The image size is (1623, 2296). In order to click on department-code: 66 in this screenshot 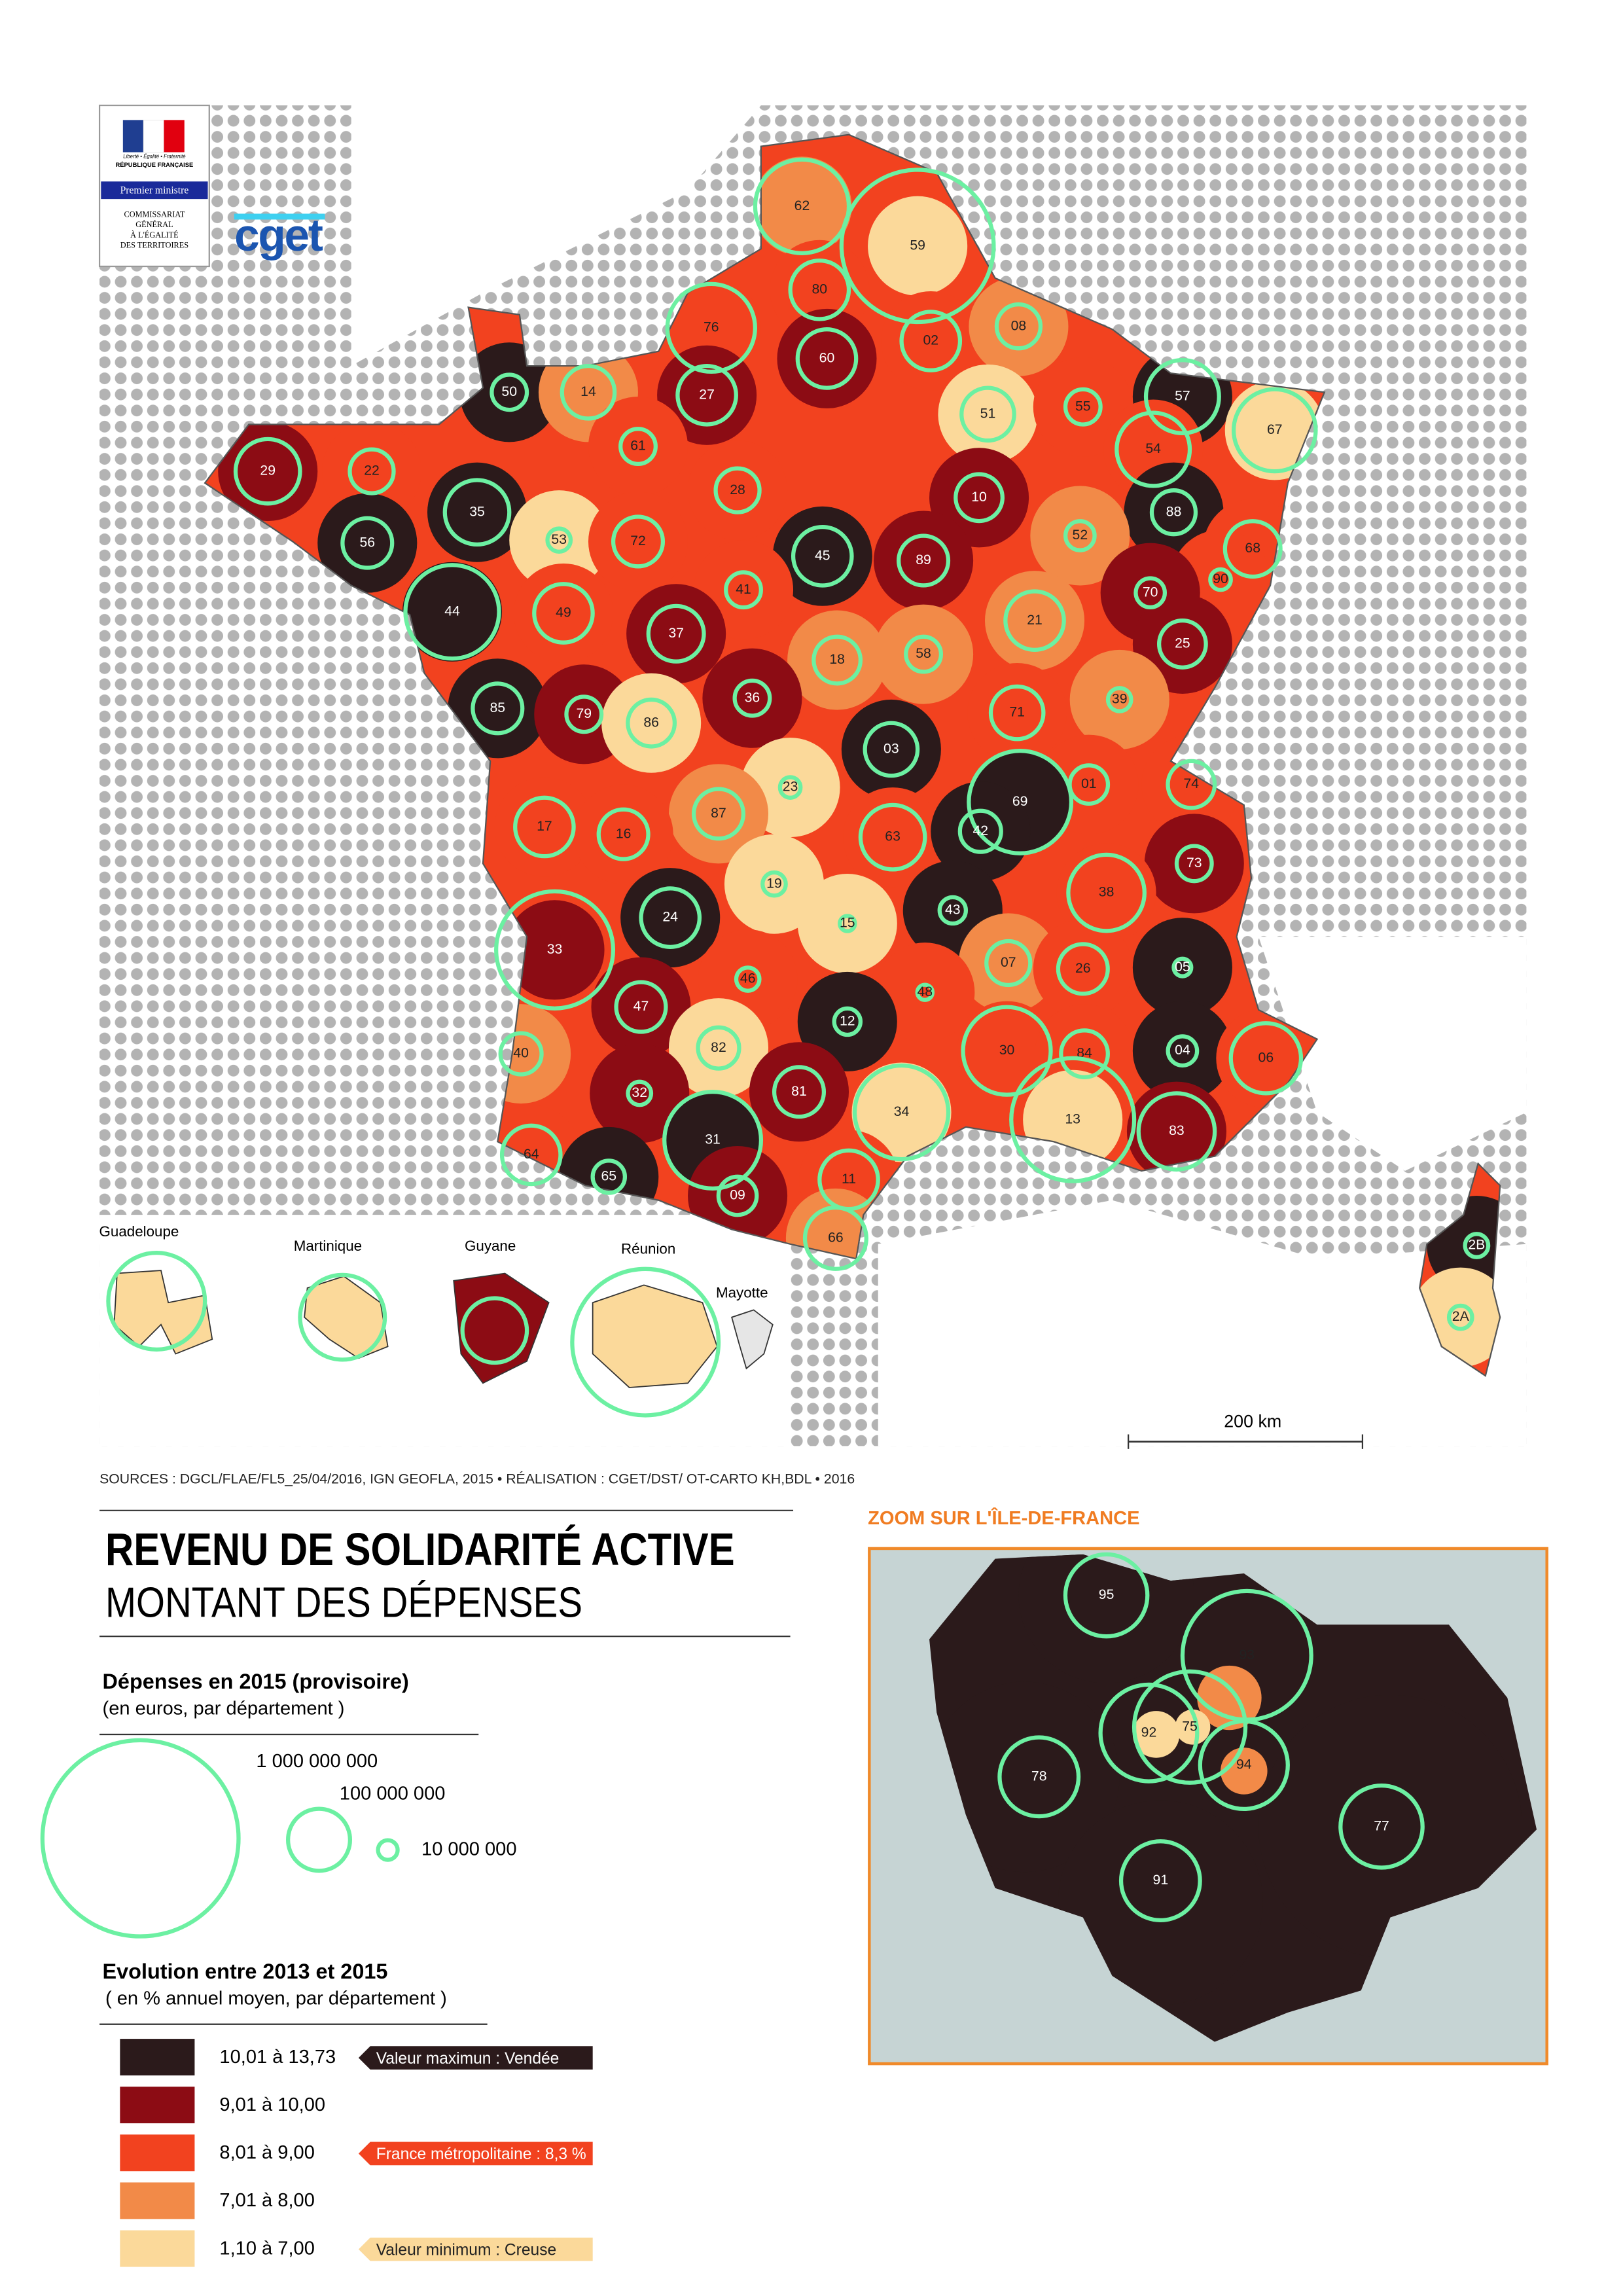, I will do `click(836, 1237)`.